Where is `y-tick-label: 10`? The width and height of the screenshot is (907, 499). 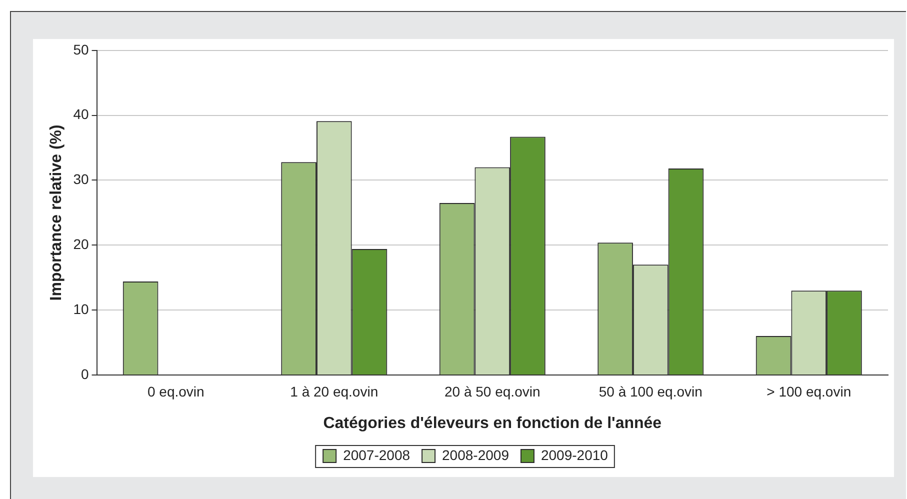 y-tick-label: 10 is located at coordinates (81, 308).